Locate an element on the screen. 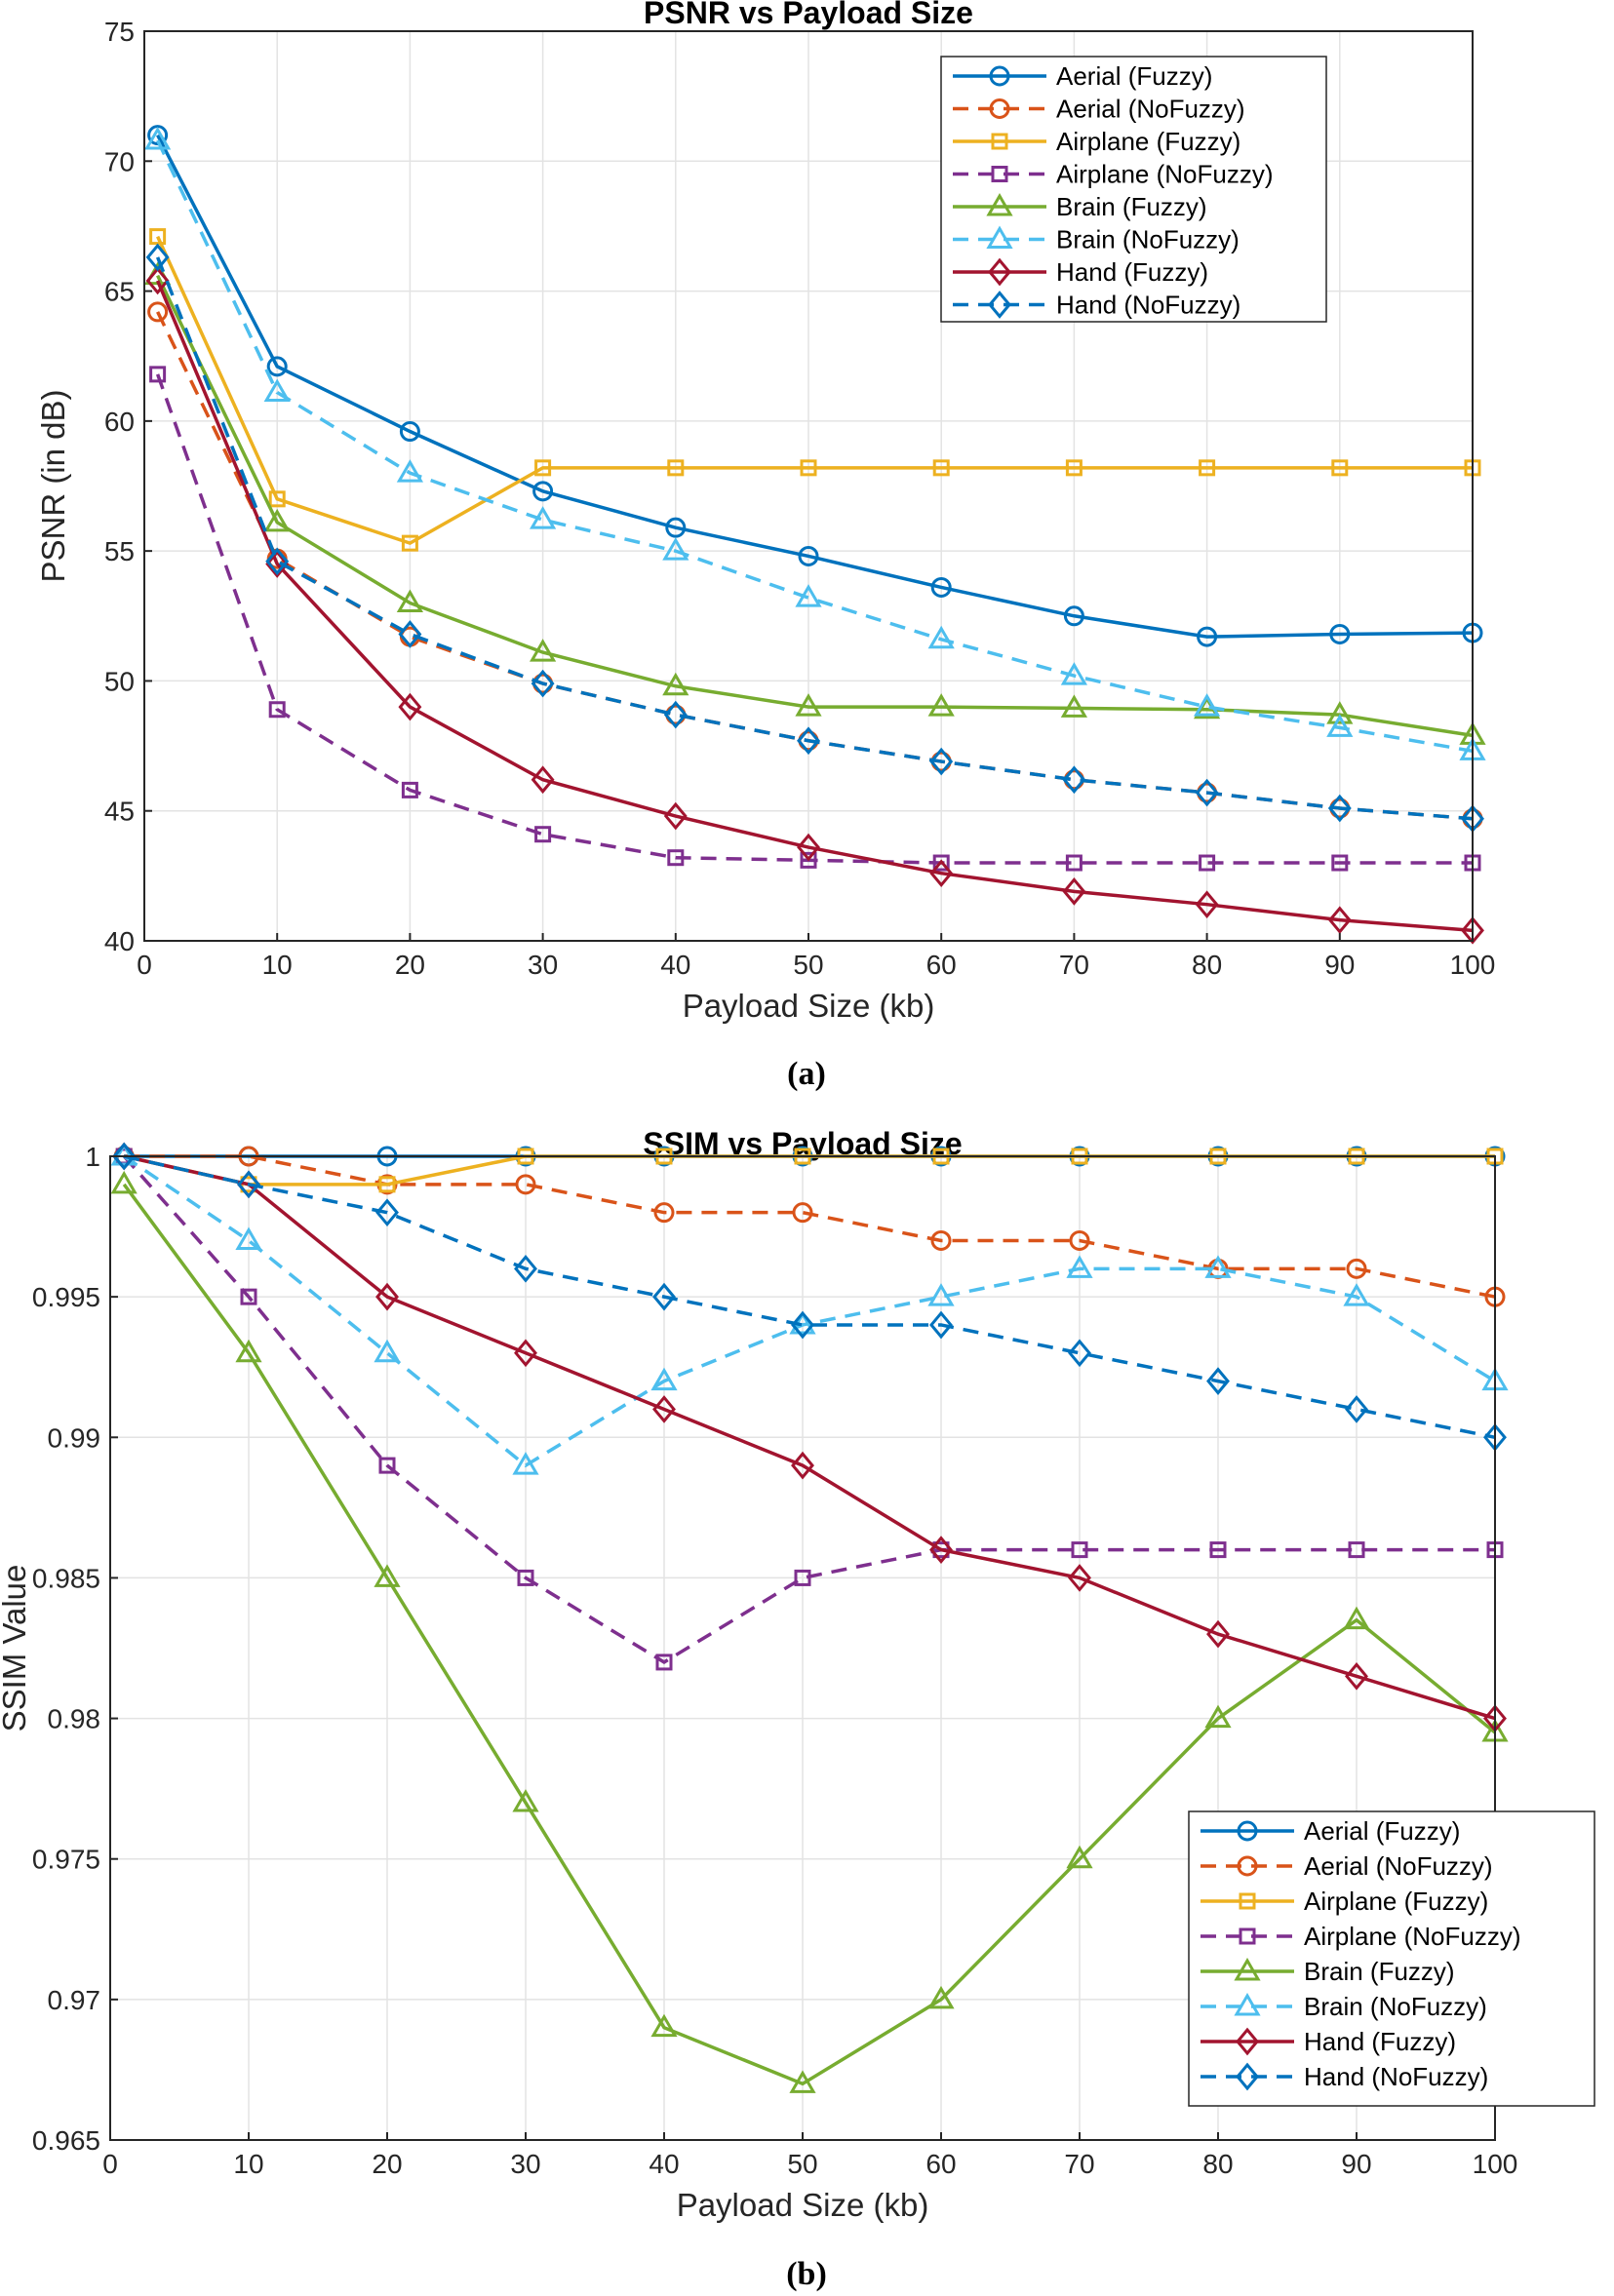 This screenshot has height=2296, width=1614. legend-label: Brain (Fuzzy) is located at coordinates (1379, 1972).